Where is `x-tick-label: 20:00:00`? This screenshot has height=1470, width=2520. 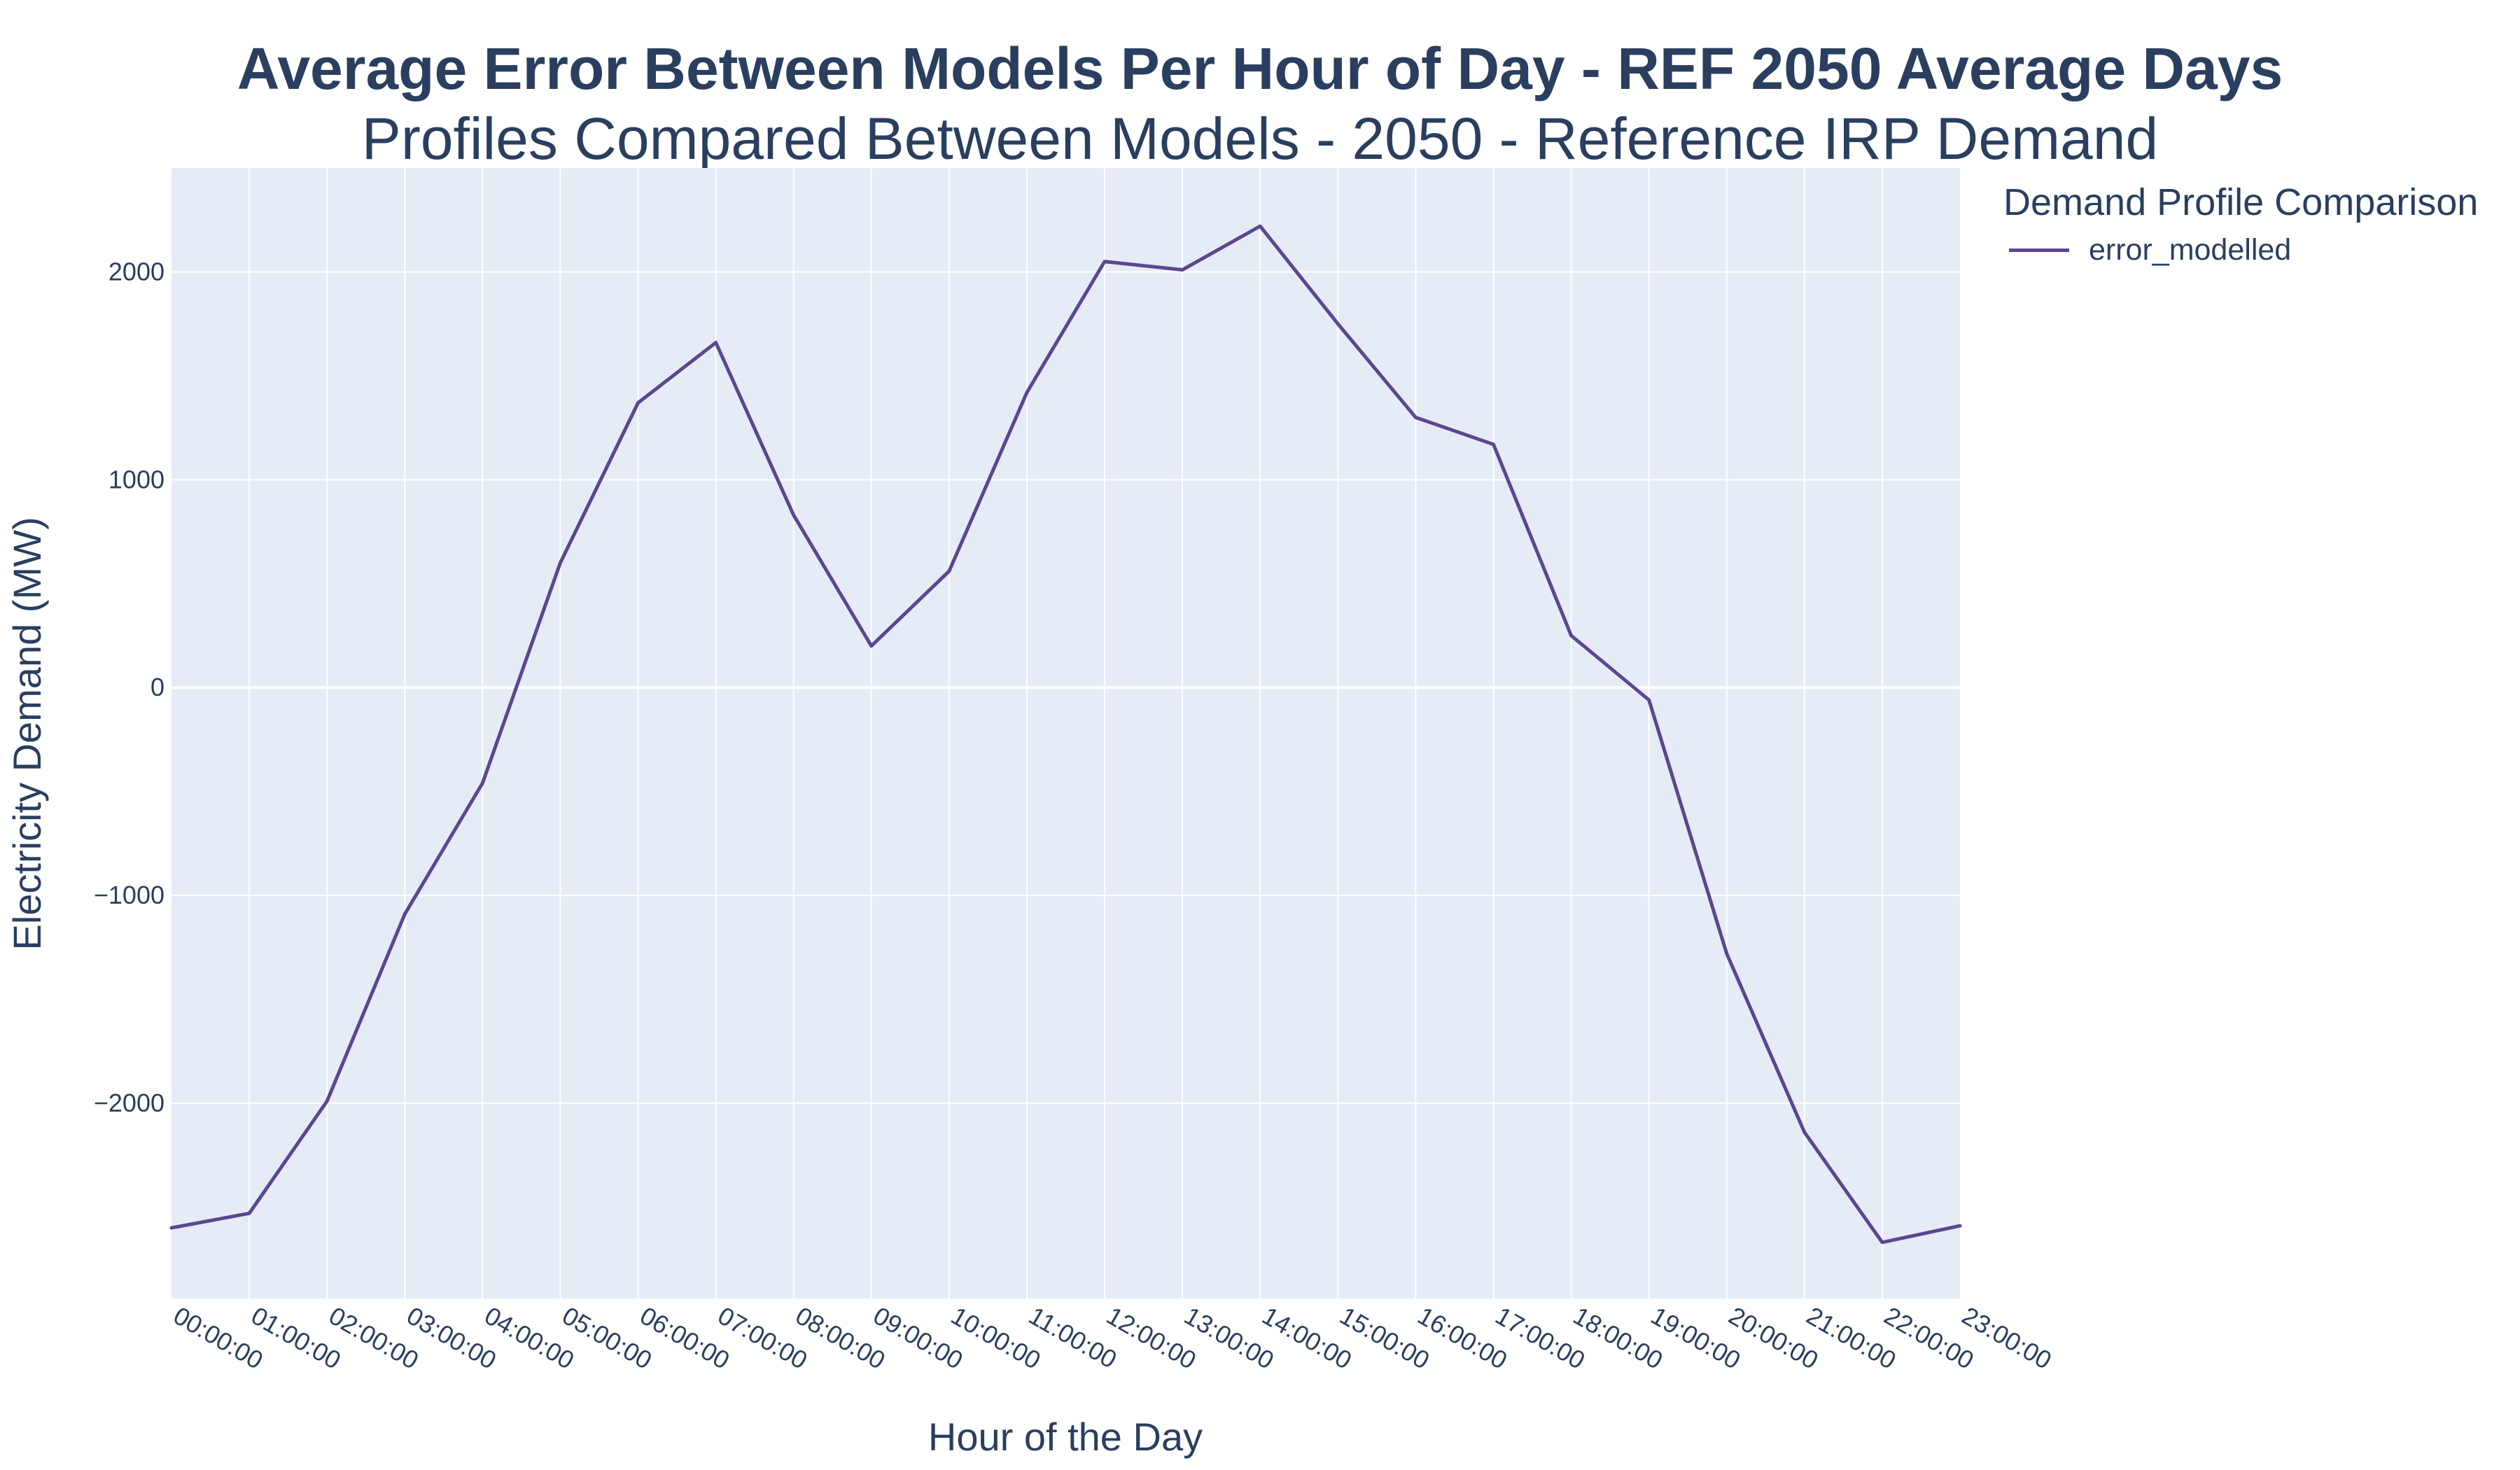 x-tick-label: 20:00:00 is located at coordinates (1773, 1338).